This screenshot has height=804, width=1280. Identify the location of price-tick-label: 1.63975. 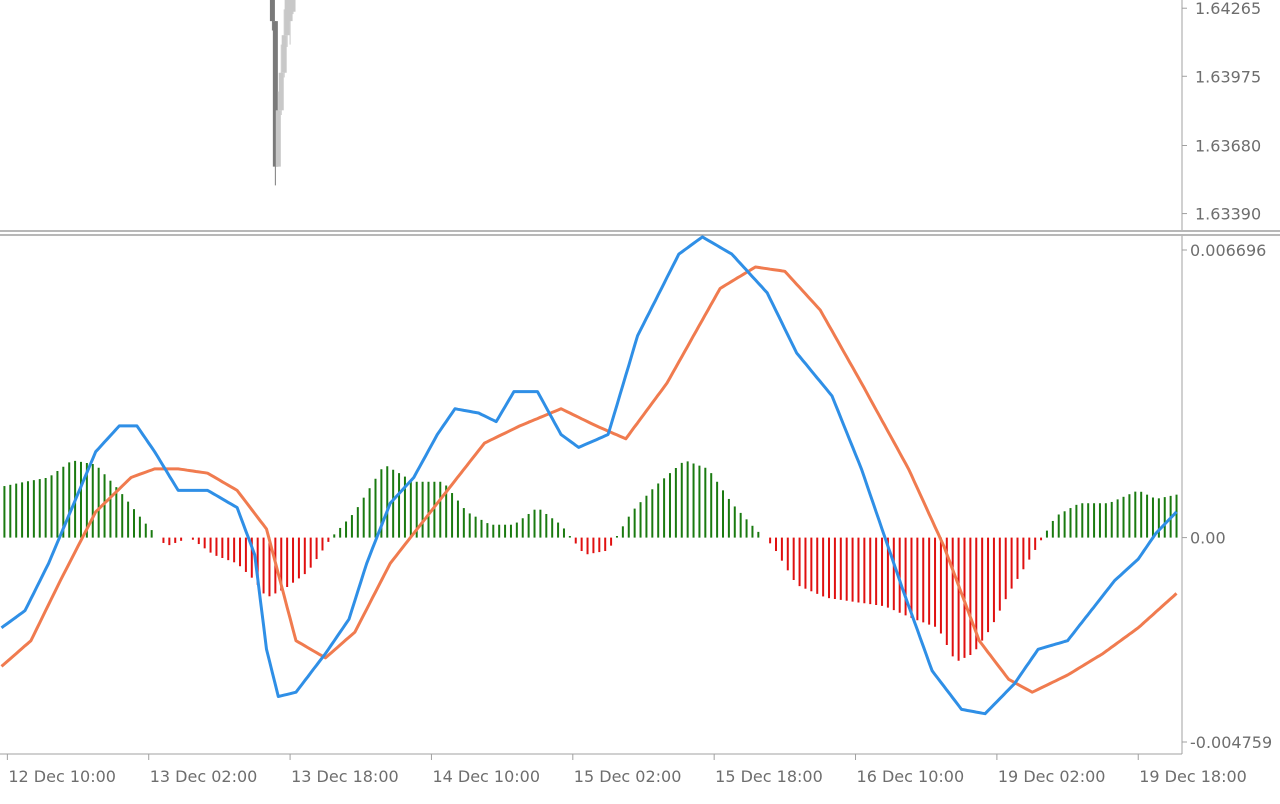
(1228, 76).